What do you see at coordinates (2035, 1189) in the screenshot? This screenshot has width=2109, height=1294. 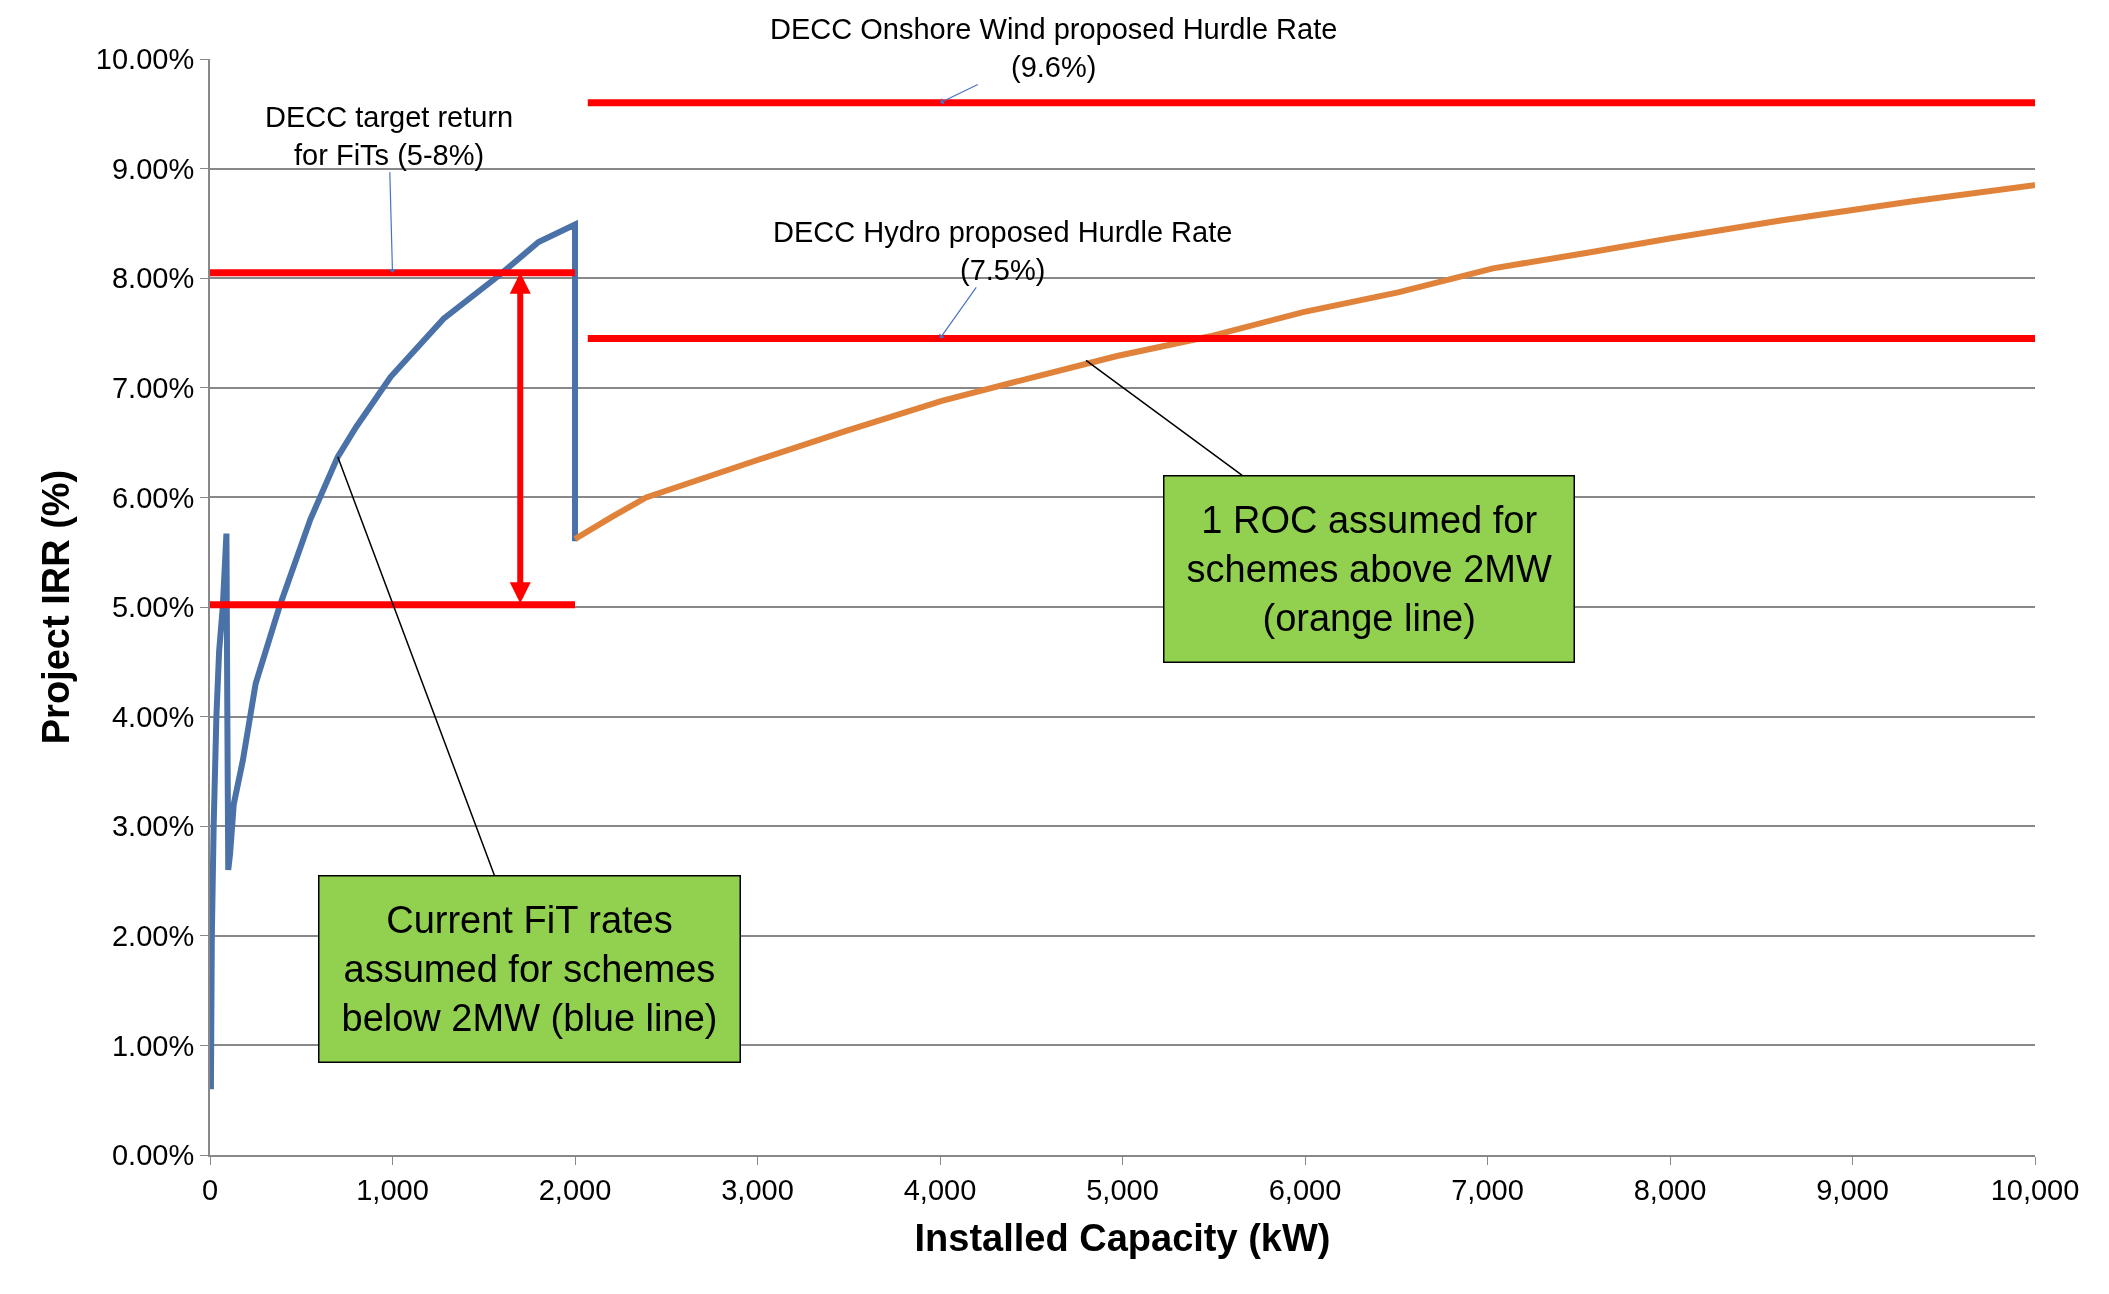 I see `x-tick-label: 10,000` at bounding box center [2035, 1189].